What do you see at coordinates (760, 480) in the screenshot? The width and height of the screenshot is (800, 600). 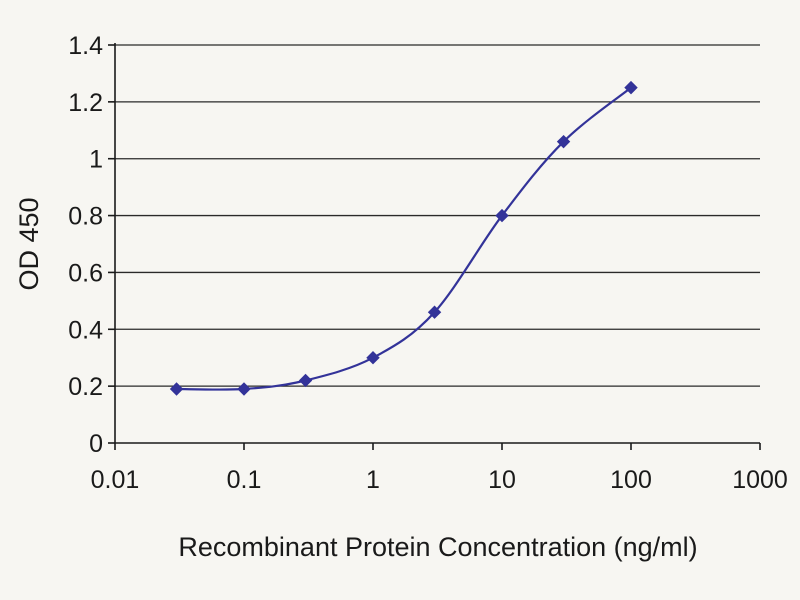 I see `x-tick-label: 1000` at bounding box center [760, 480].